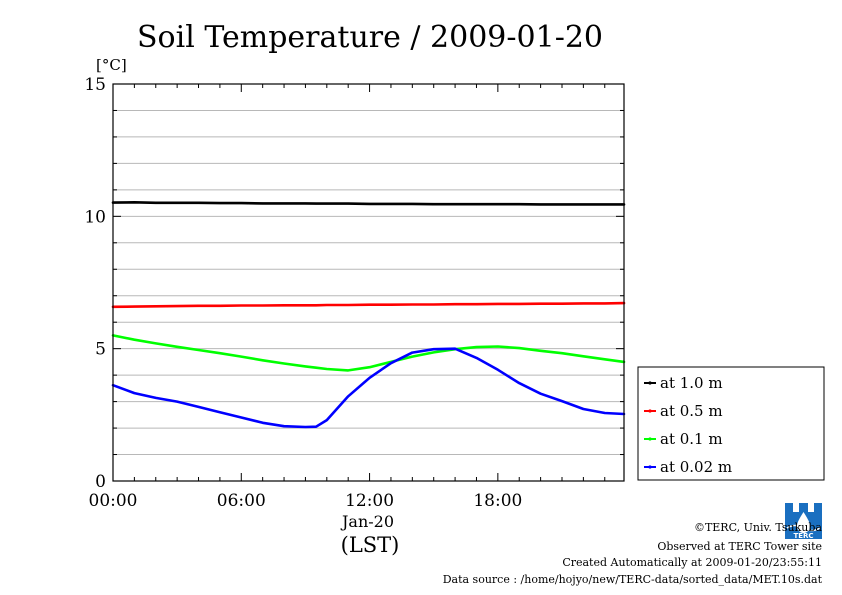  Describe the element at coordinates (368, 305) in the screenshot. I see `series-line-at-0-5-m` at that location.